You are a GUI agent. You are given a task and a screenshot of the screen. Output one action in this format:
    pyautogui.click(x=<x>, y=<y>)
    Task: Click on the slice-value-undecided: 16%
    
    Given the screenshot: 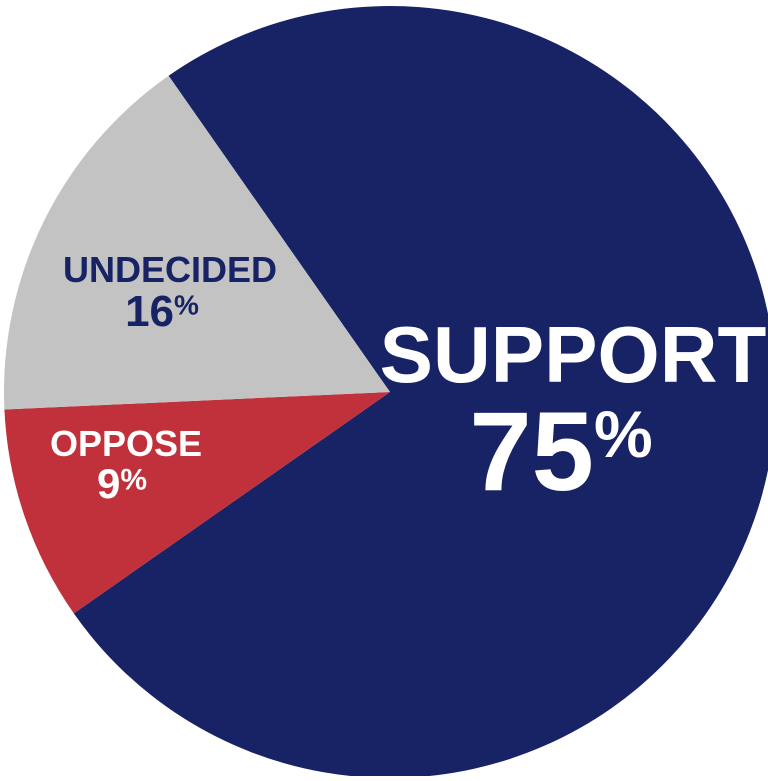 What is the action you would take?
    pyautogui.click(x=162, y=311)
    